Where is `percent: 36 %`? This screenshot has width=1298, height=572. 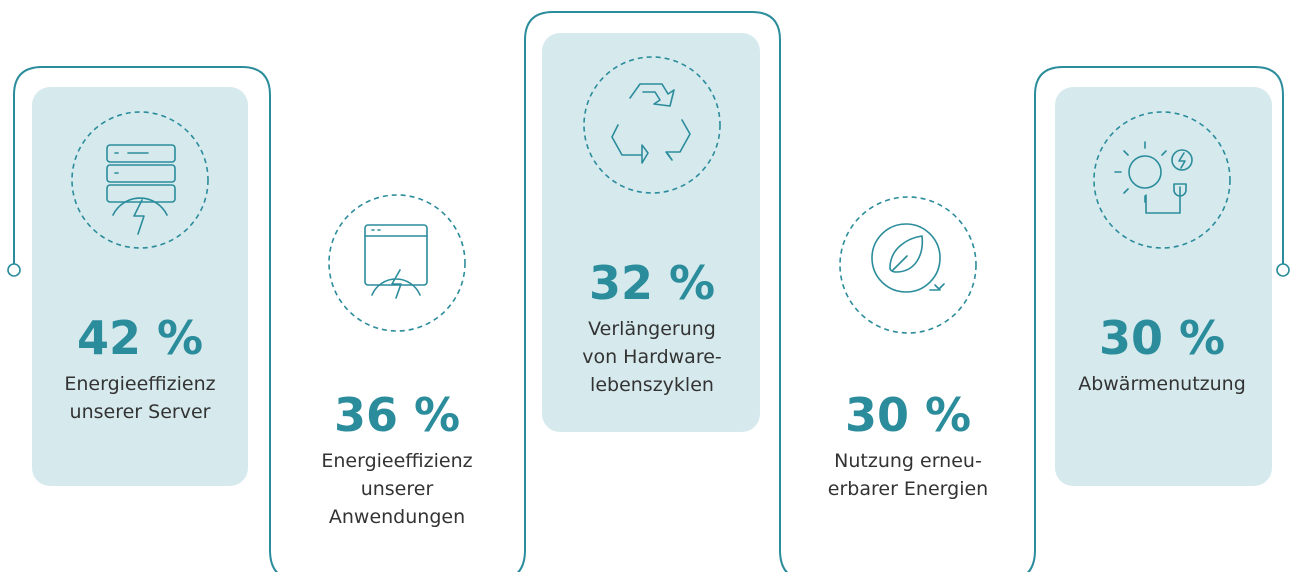
percent: 36 % is located at coordinates (397, 415).